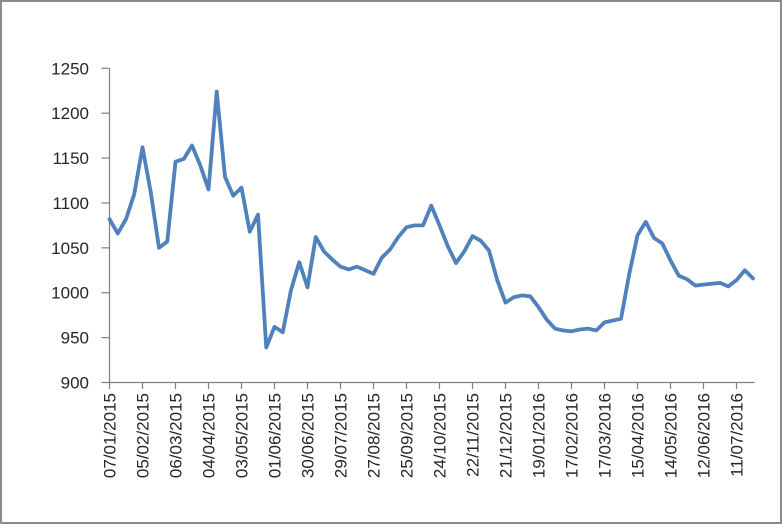  I want to click on x-tick-label: 25/09/2015, so click(407, 435).